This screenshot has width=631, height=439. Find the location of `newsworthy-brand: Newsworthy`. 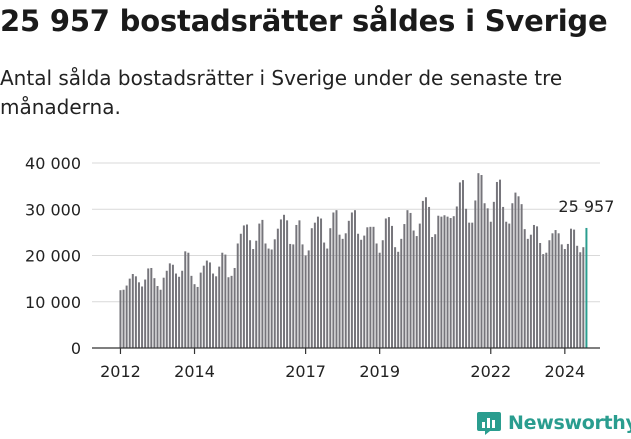

newsworthy-brand: Newsworthy is located at coordinates (553, 423).